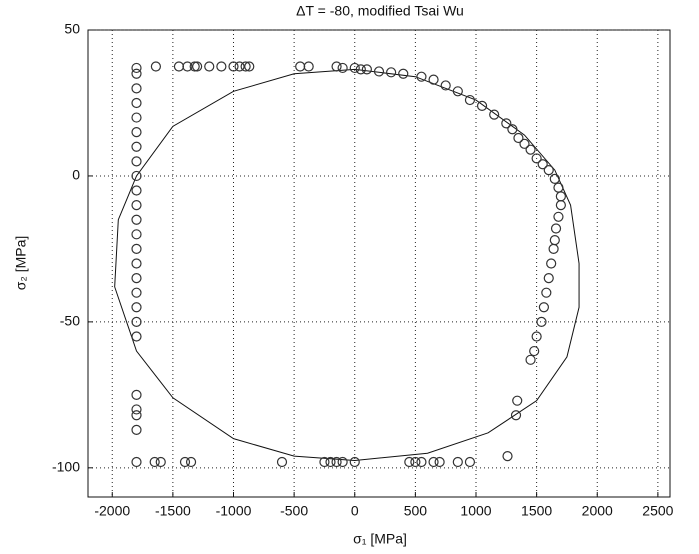  I want to click on x-tick-label: -1000, so click(234, 511).